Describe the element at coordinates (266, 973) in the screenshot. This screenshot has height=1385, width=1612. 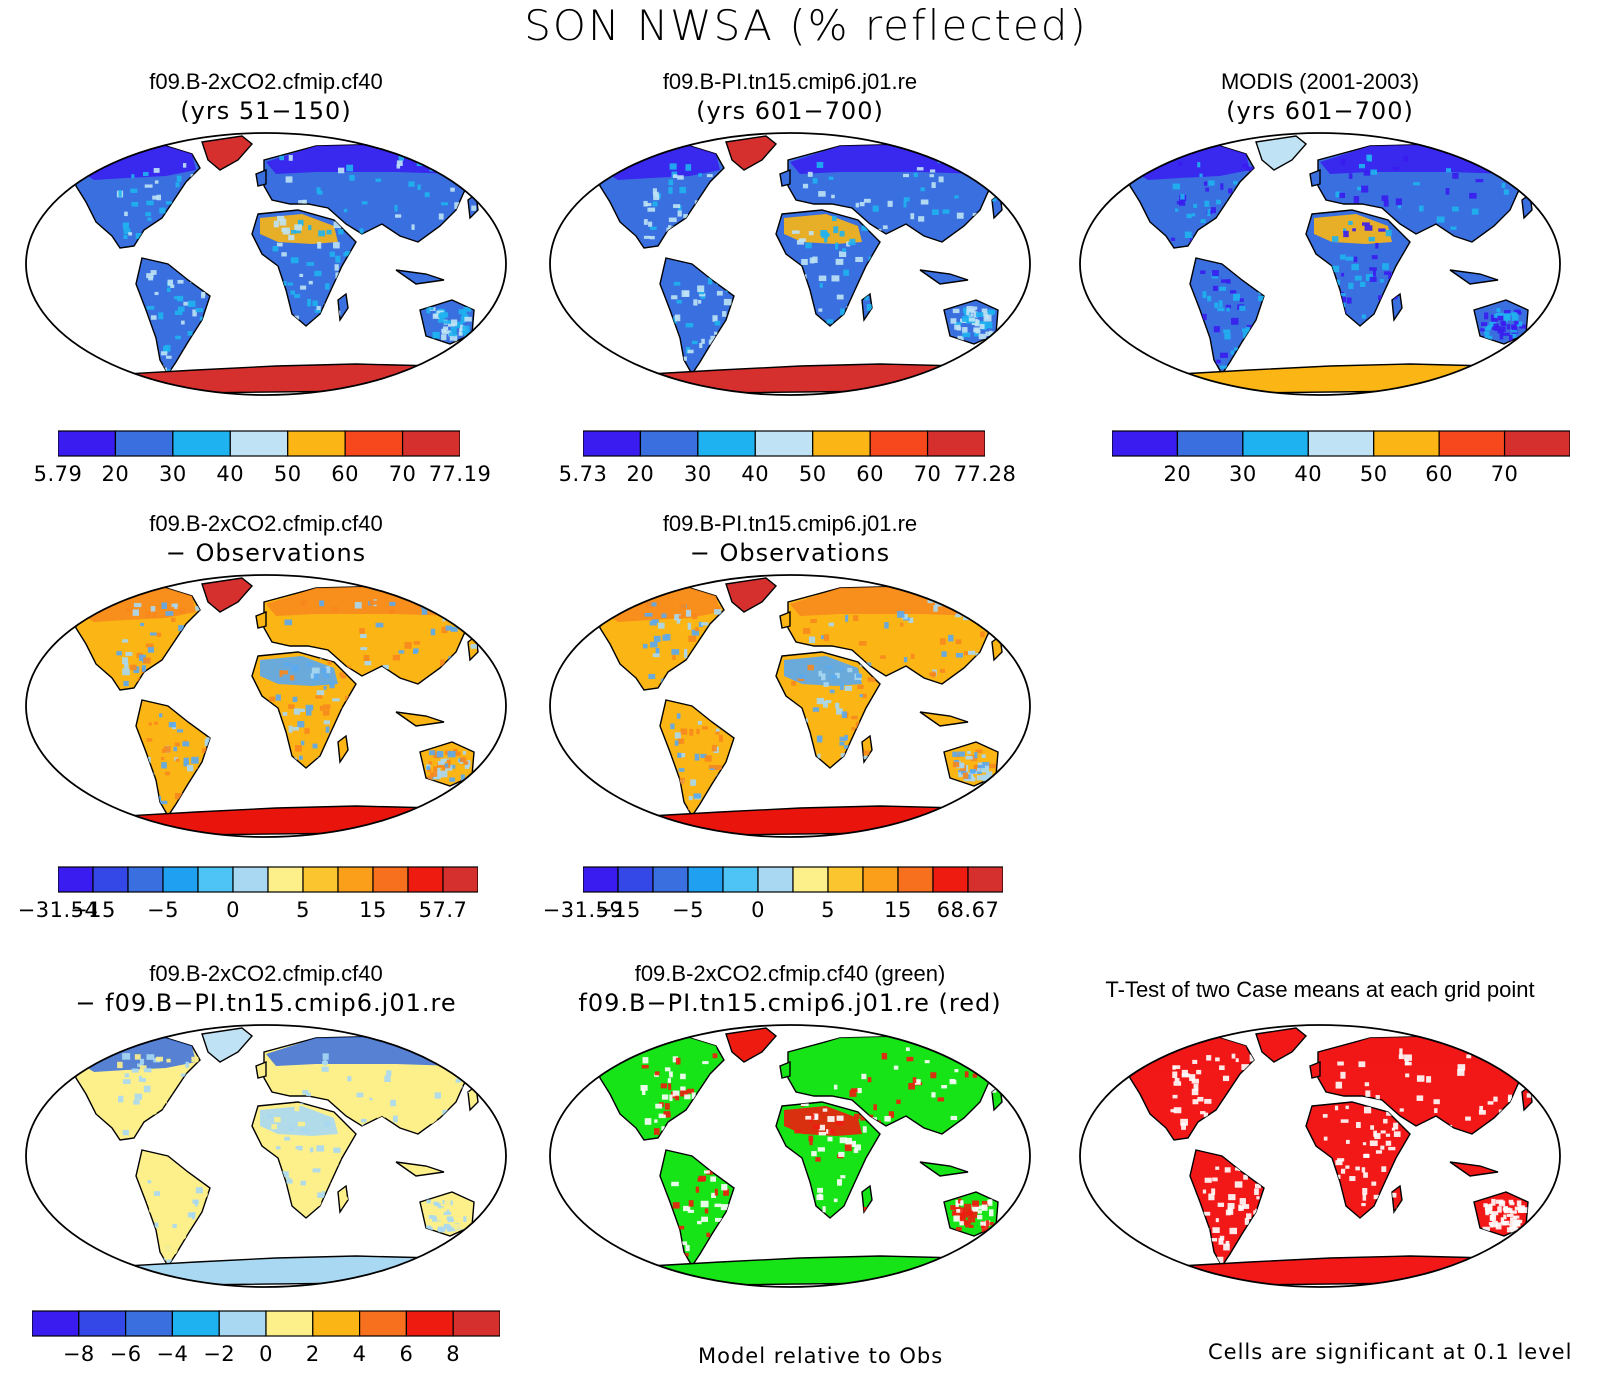
I see `panel-title: f09.B-2xCO2.cfmip.cf40` at that location.